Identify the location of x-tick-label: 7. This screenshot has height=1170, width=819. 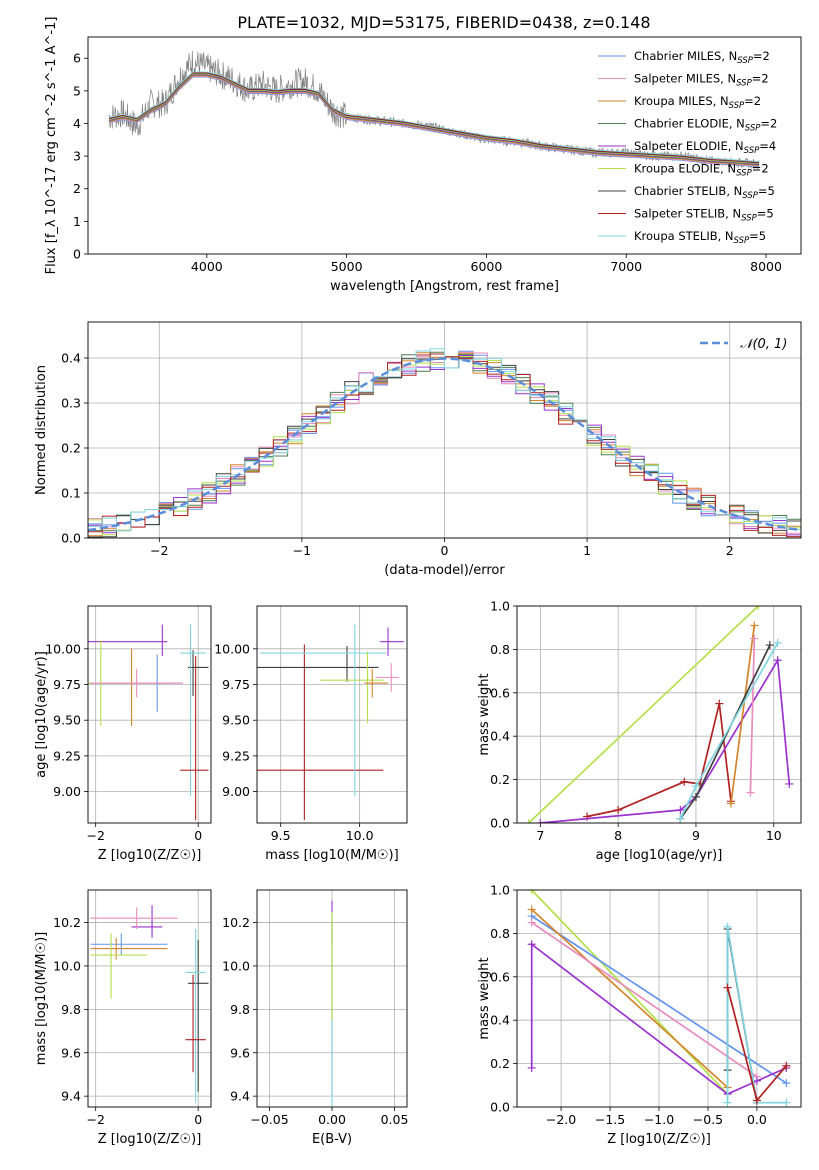
(540, 835).